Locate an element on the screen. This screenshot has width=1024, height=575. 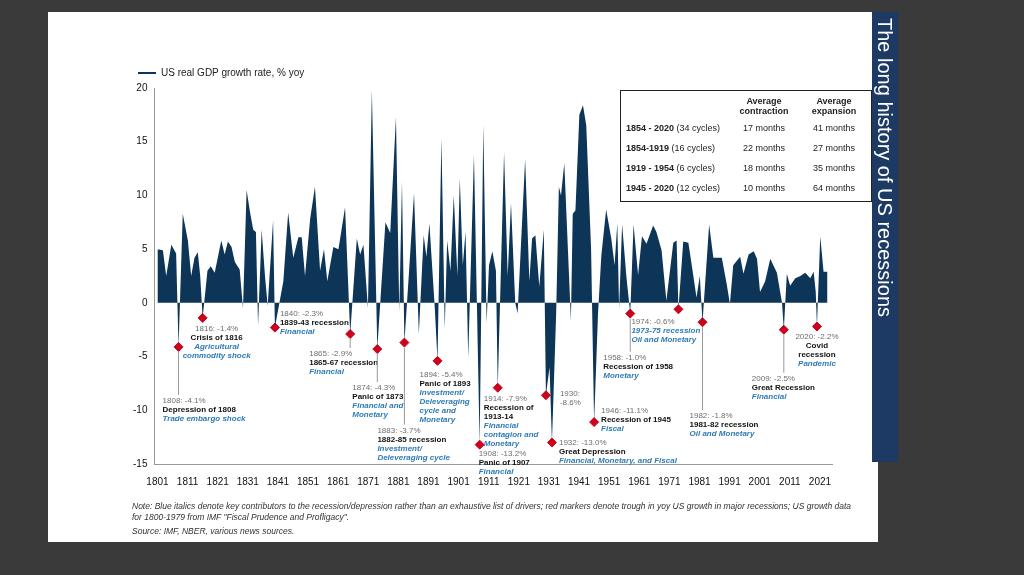
annotation: 1854-1919 (16 cycles) is located at coordinates (671, 148).